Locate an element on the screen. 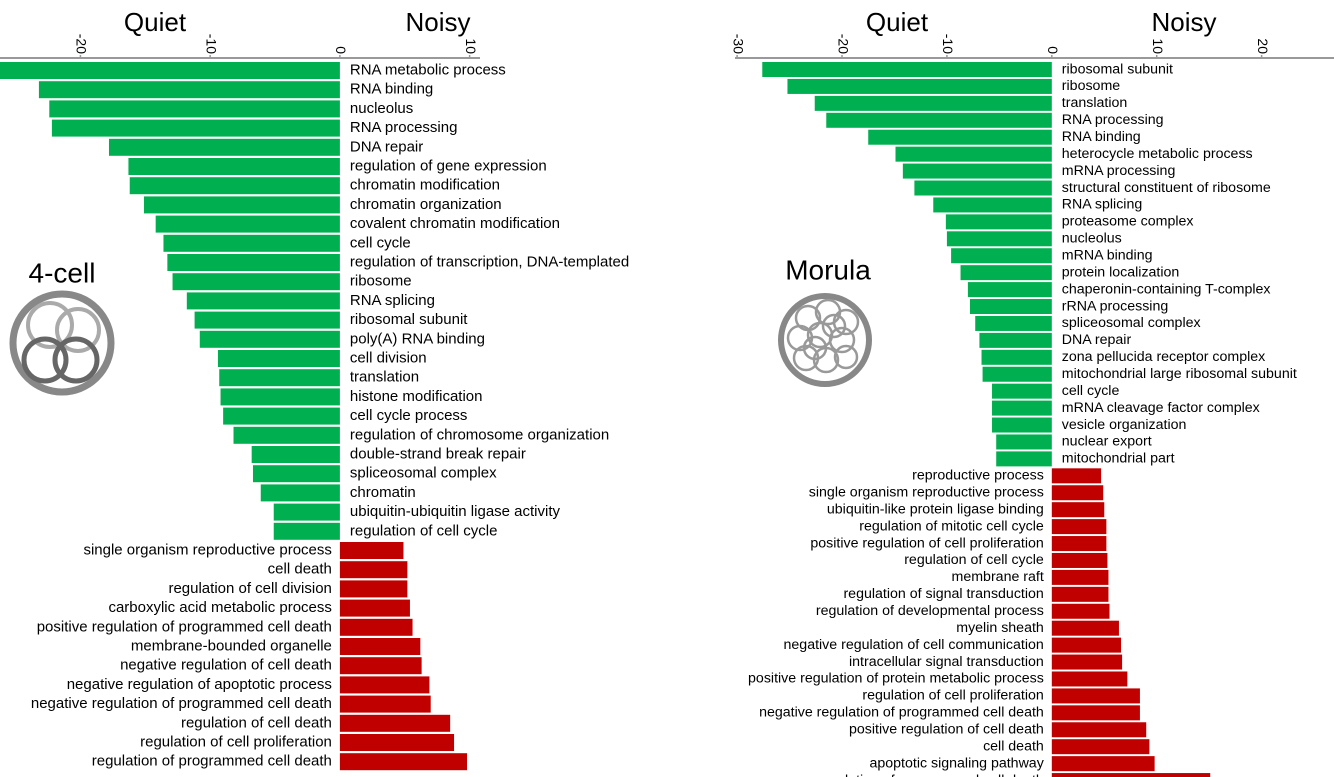 This screenshot has height=777, width=1334. category-label: nucleolus is located at coordinates (381, 108).